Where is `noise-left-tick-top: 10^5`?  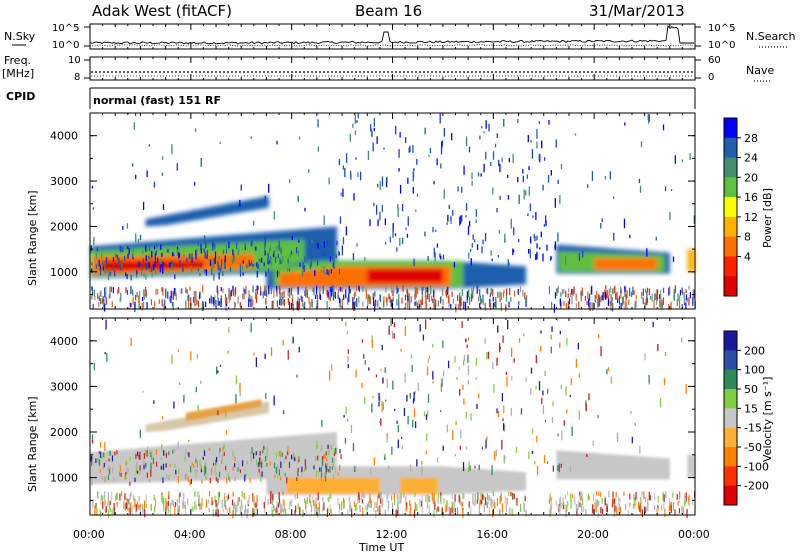 noise-left-tick-top: 10^5 is located at coordinates (65, 28).